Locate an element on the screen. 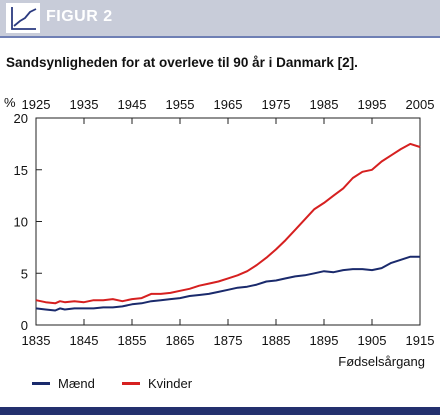 The height and width of the screenshot is (415, 440). legend-label-maend: Mænd is located at coordinates (76, 383).